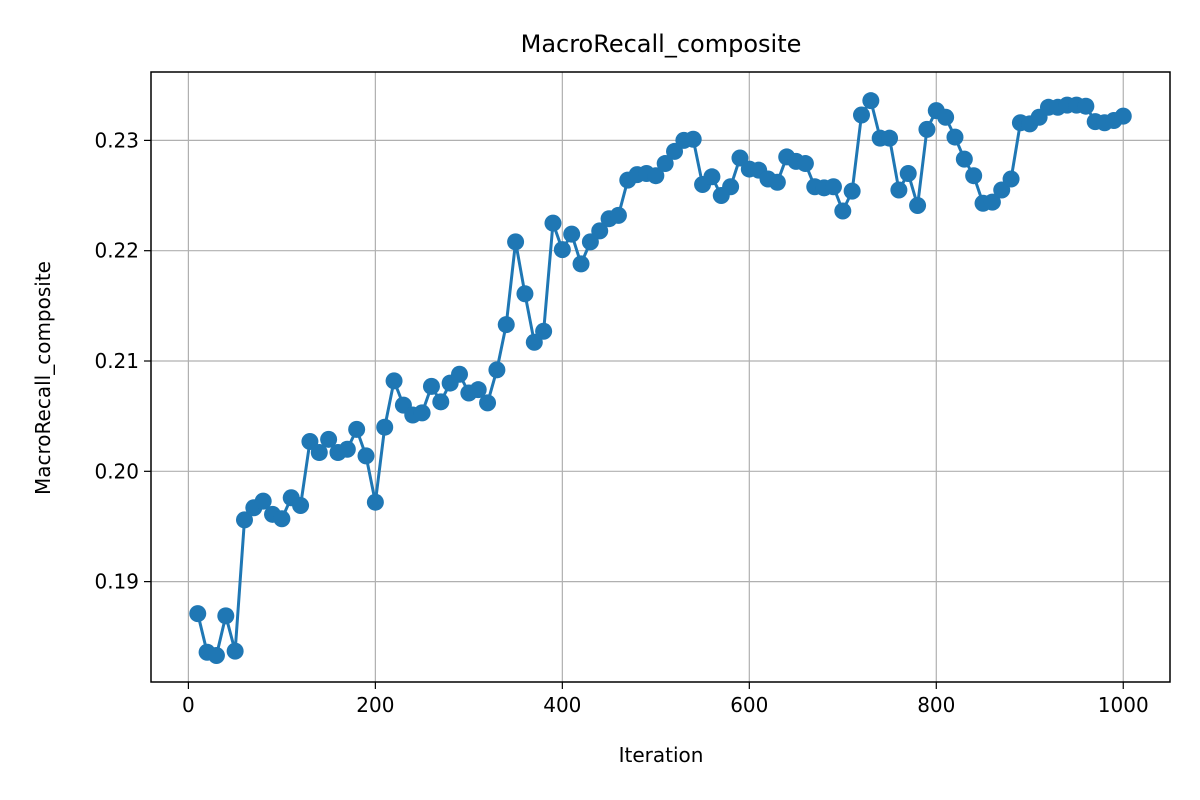 This screenshot has height=800, width=1200. What do you see at coordinates (661, 755) in the screenshot?
I see `x-axis-label: Iteration` at bounding box center [661, 755].